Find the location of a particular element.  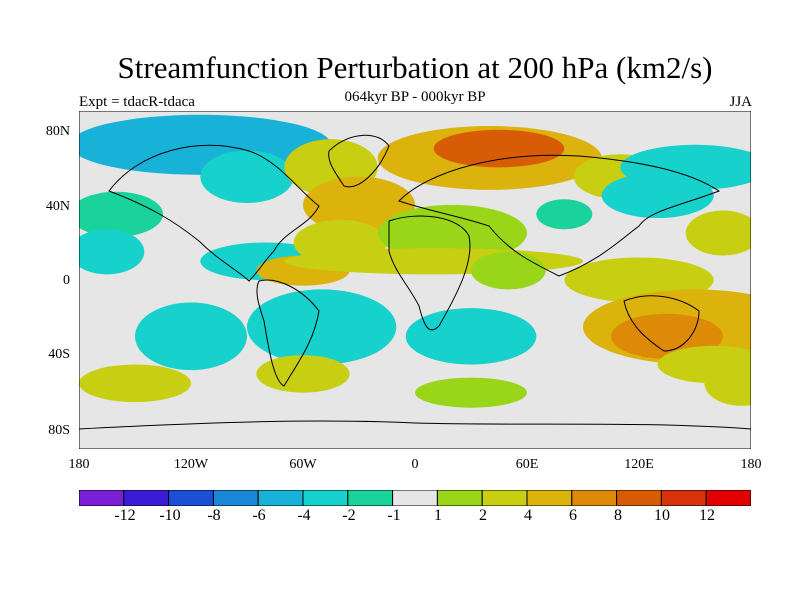

colorbar-label: 12 is located at coordinates (707, 515).